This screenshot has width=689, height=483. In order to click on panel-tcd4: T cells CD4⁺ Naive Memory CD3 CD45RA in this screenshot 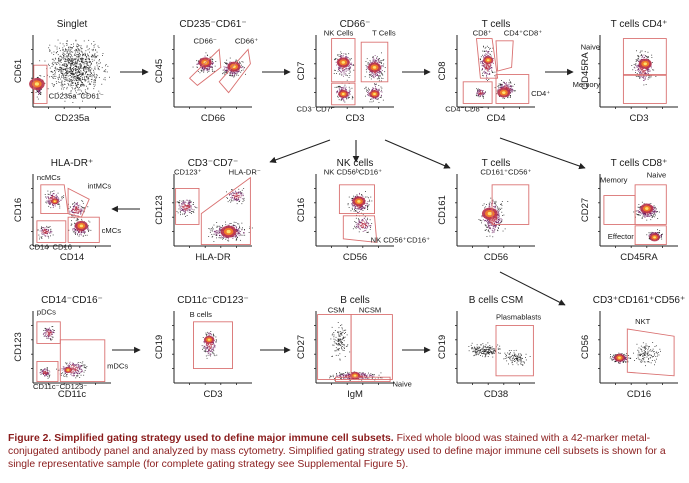, I will do `click(625, 71)`.